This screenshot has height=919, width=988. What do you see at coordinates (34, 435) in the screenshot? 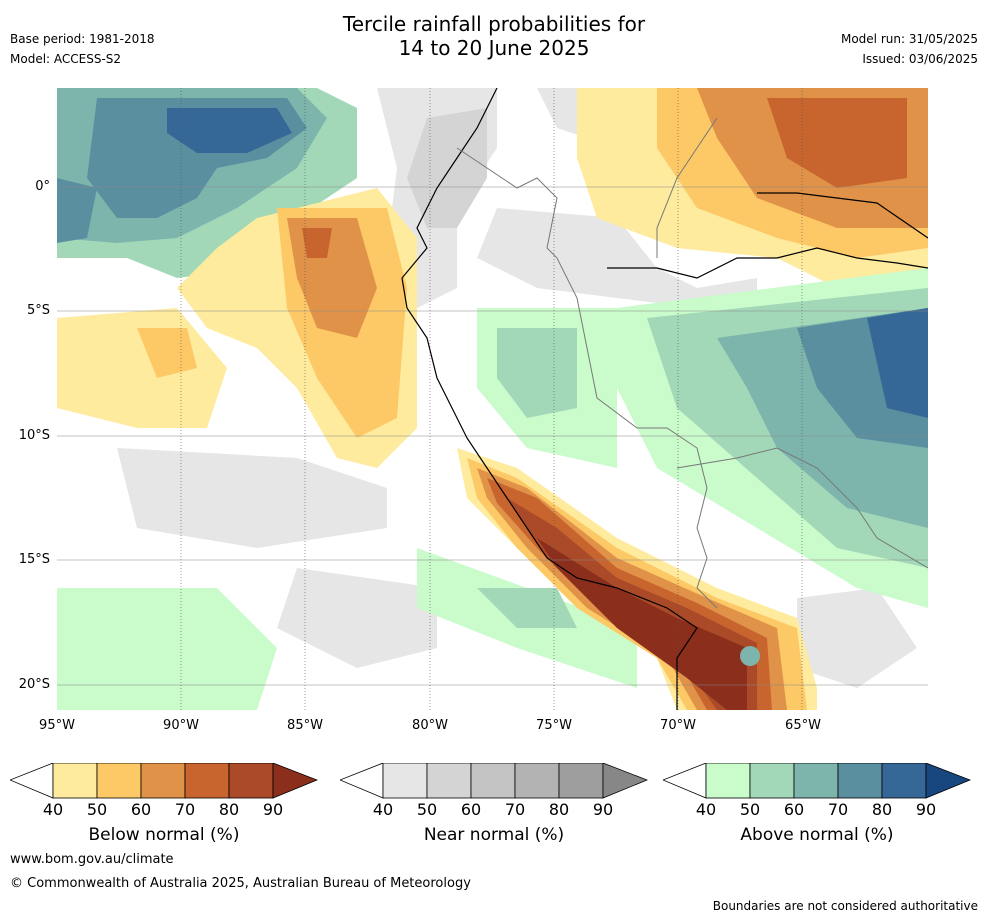
I see `lat-label-10s: 10°S` at bounding box center [34, 435].